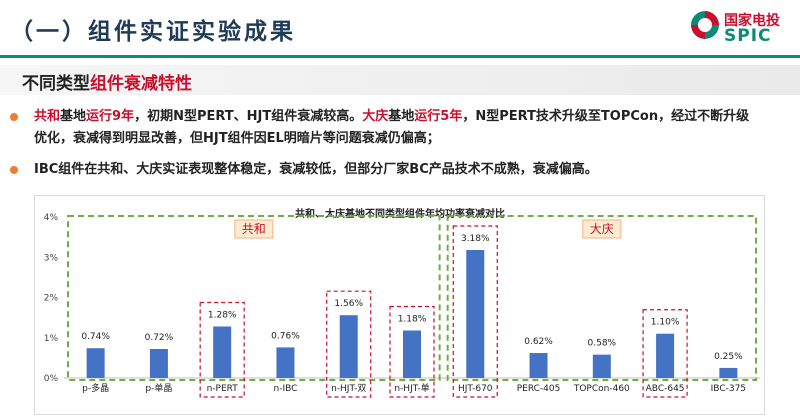  I want to click on subheading: 不同类型组件衰减特性, so click(107, 81).